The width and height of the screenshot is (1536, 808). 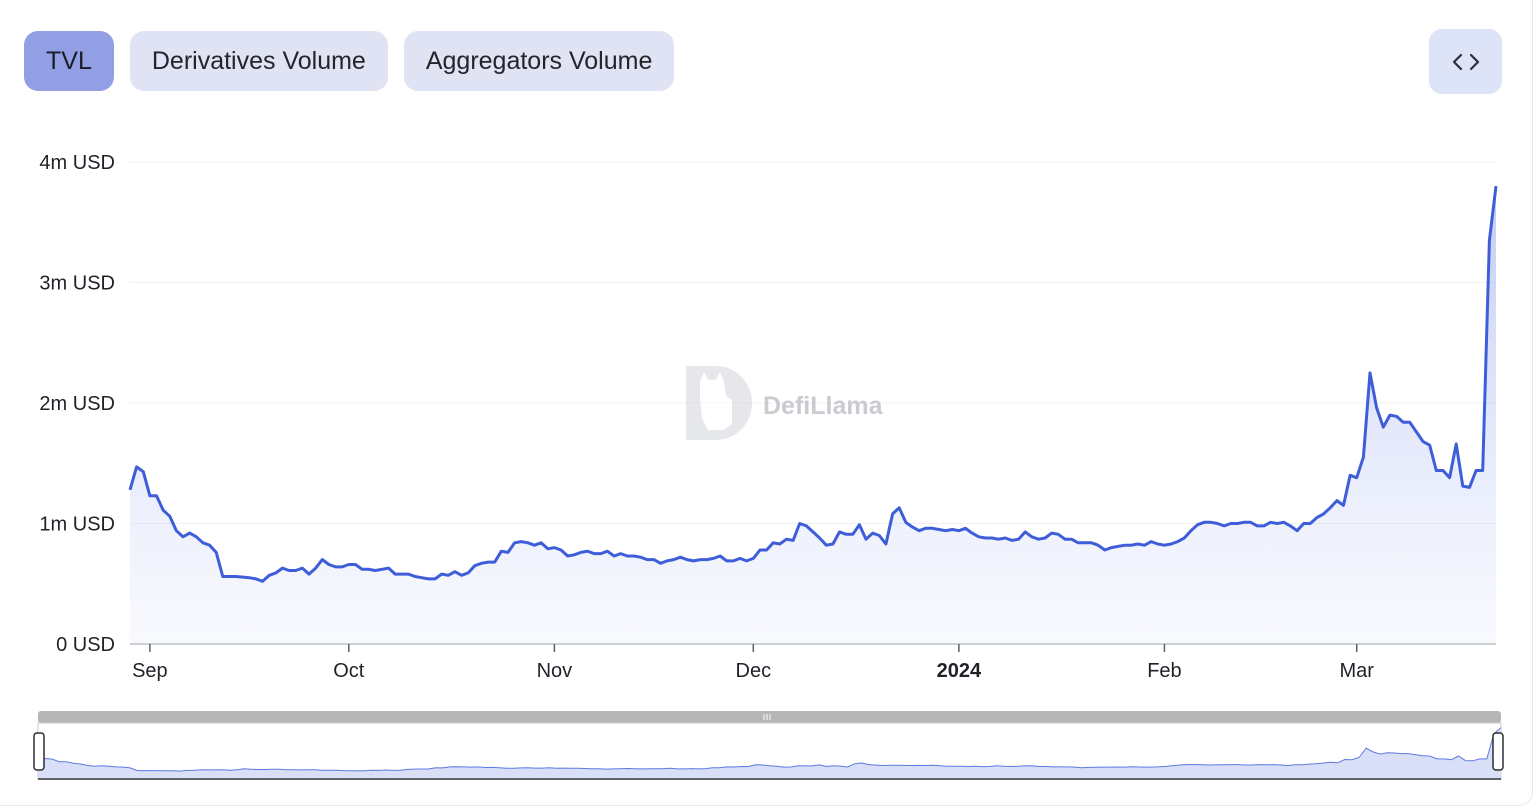 I want to click on defillama-watermark: DefiLlama, so click(x=785, y=403).